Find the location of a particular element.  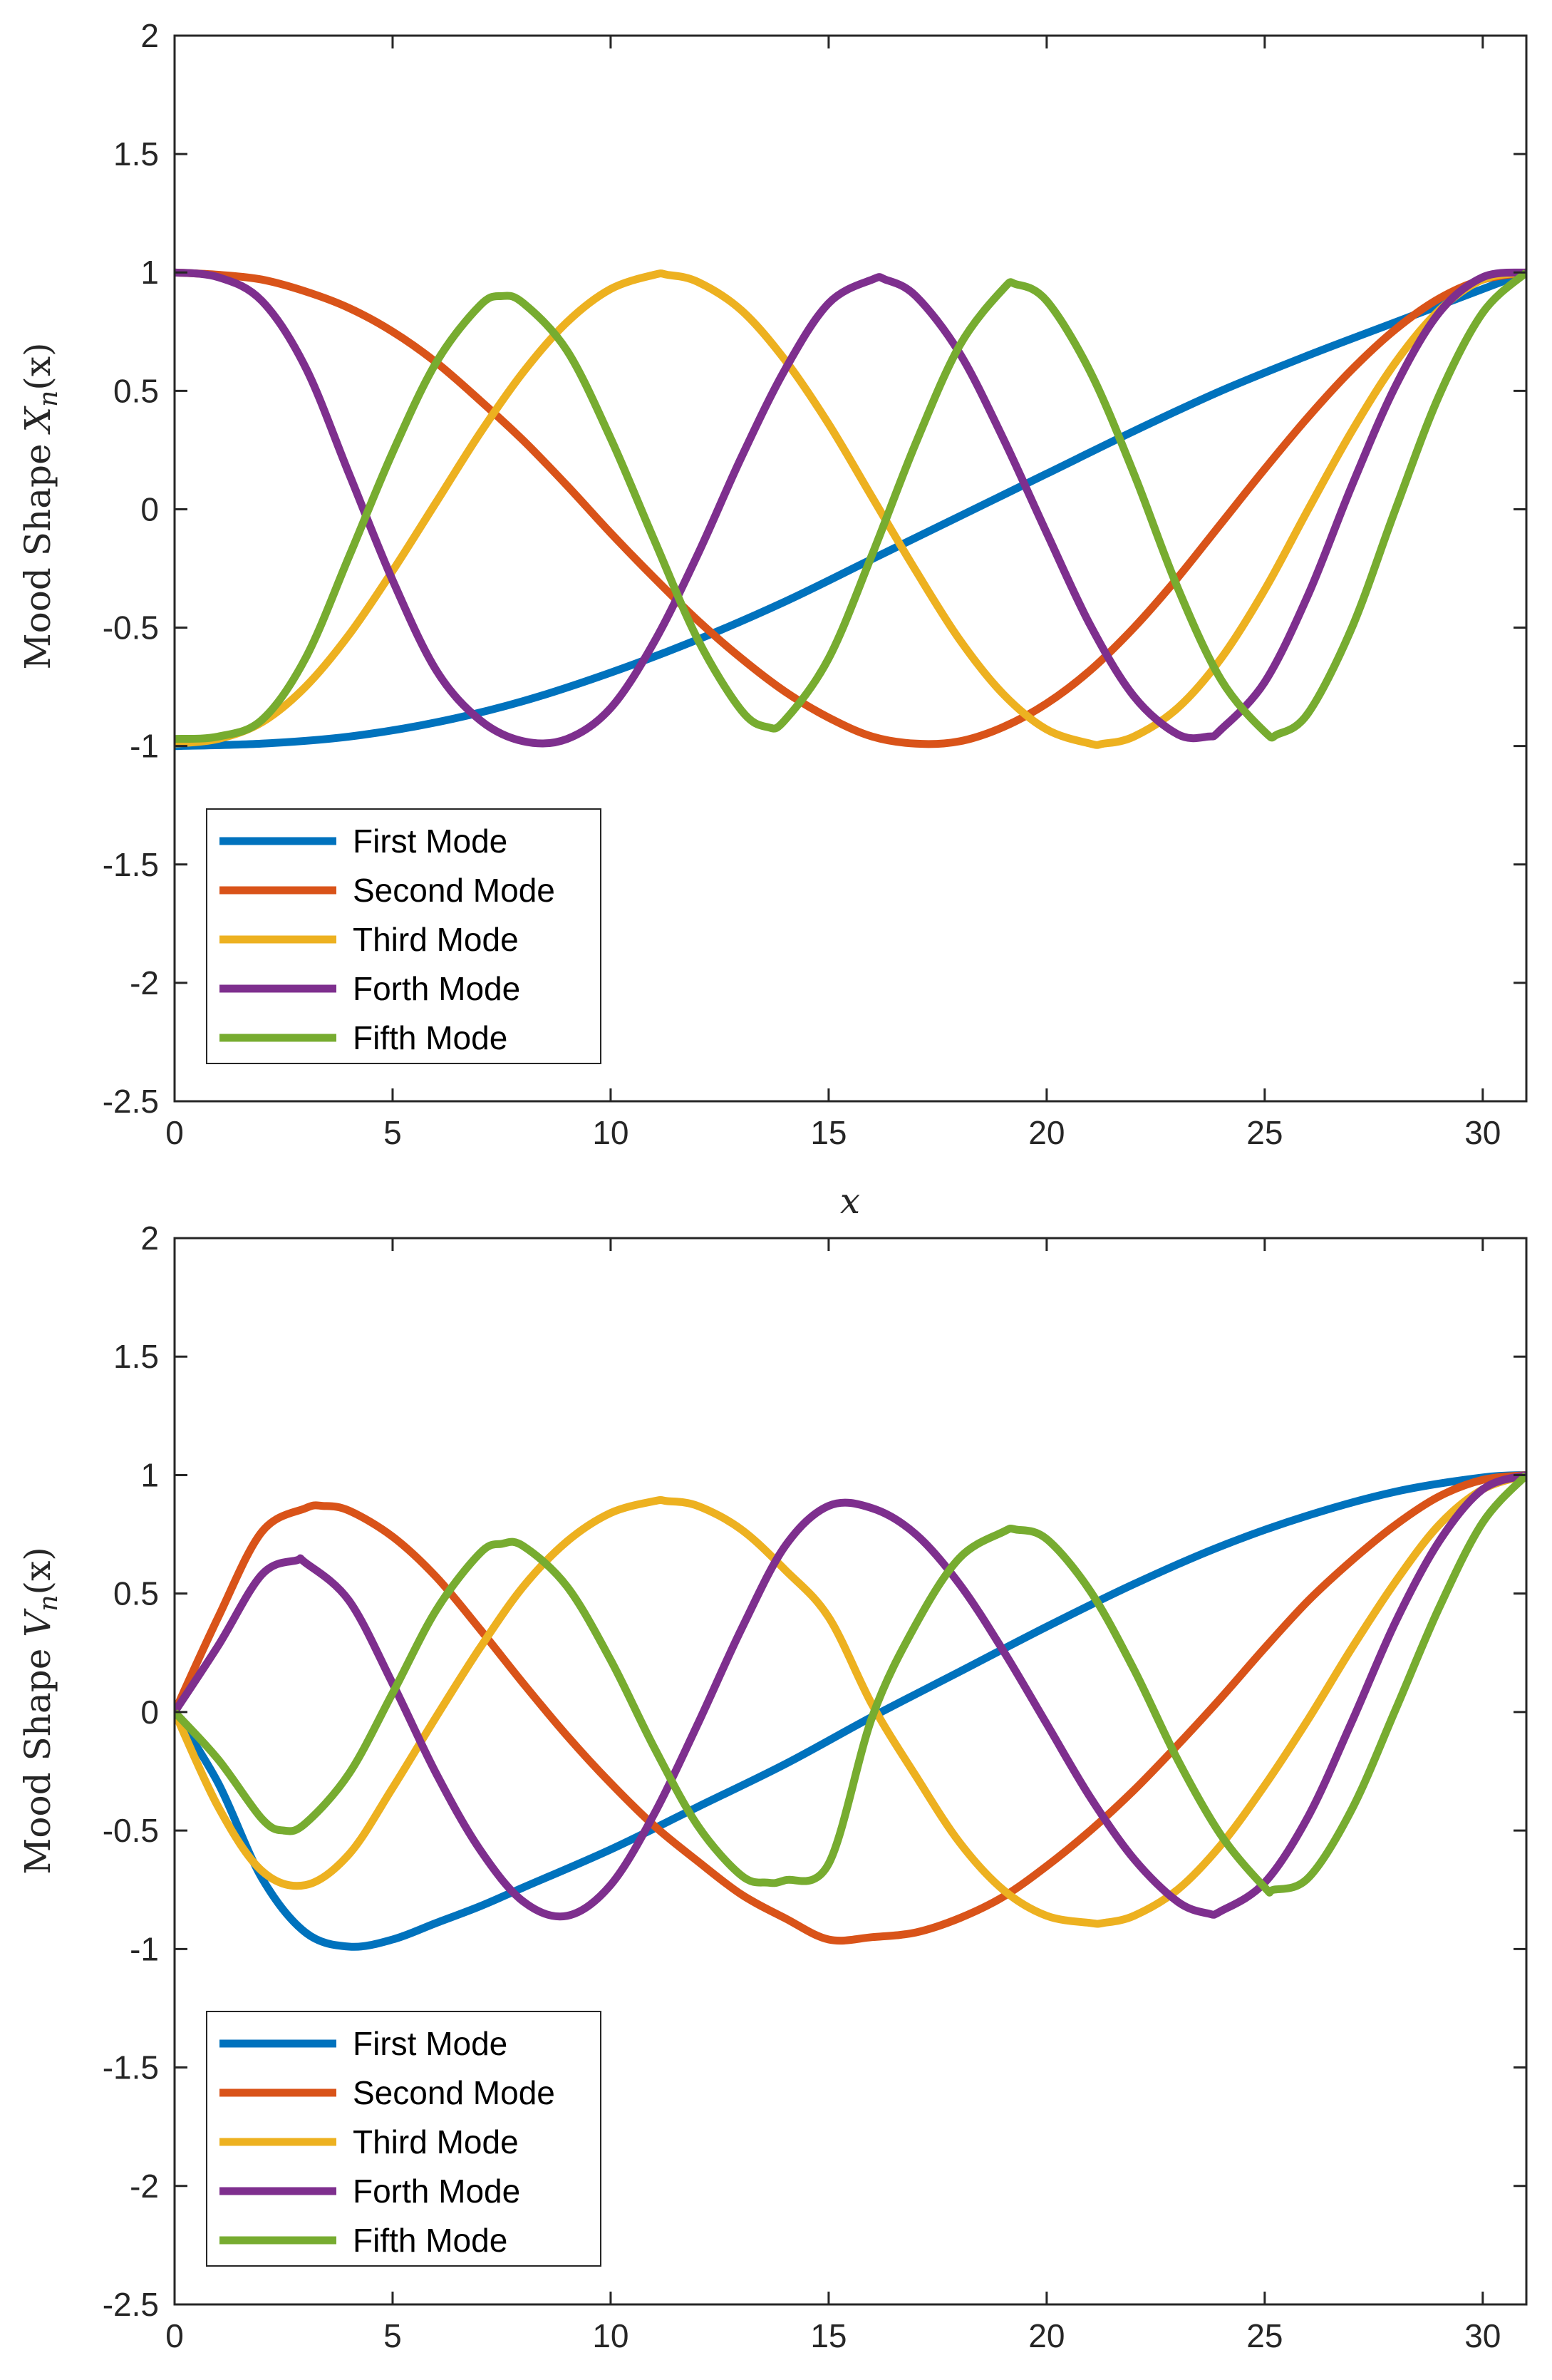

y-axis-label: Mood Shape Vn(x) is located at coordinates (40, 1711).